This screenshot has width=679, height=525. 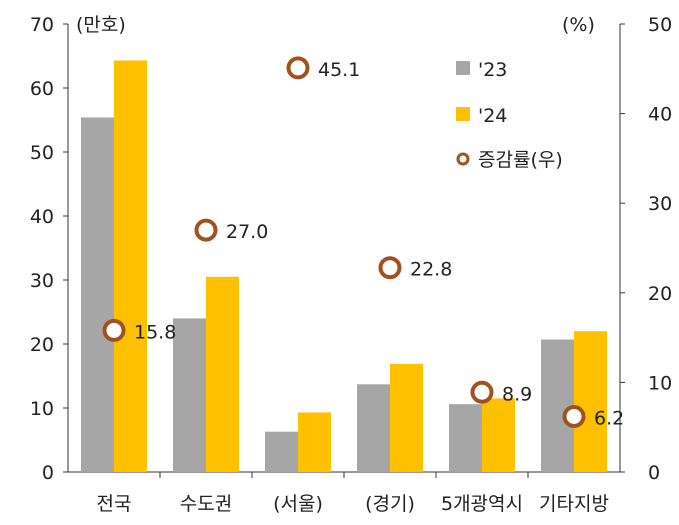 I want to click on rate-data-label: 8.9, so click(x=517, y=394).